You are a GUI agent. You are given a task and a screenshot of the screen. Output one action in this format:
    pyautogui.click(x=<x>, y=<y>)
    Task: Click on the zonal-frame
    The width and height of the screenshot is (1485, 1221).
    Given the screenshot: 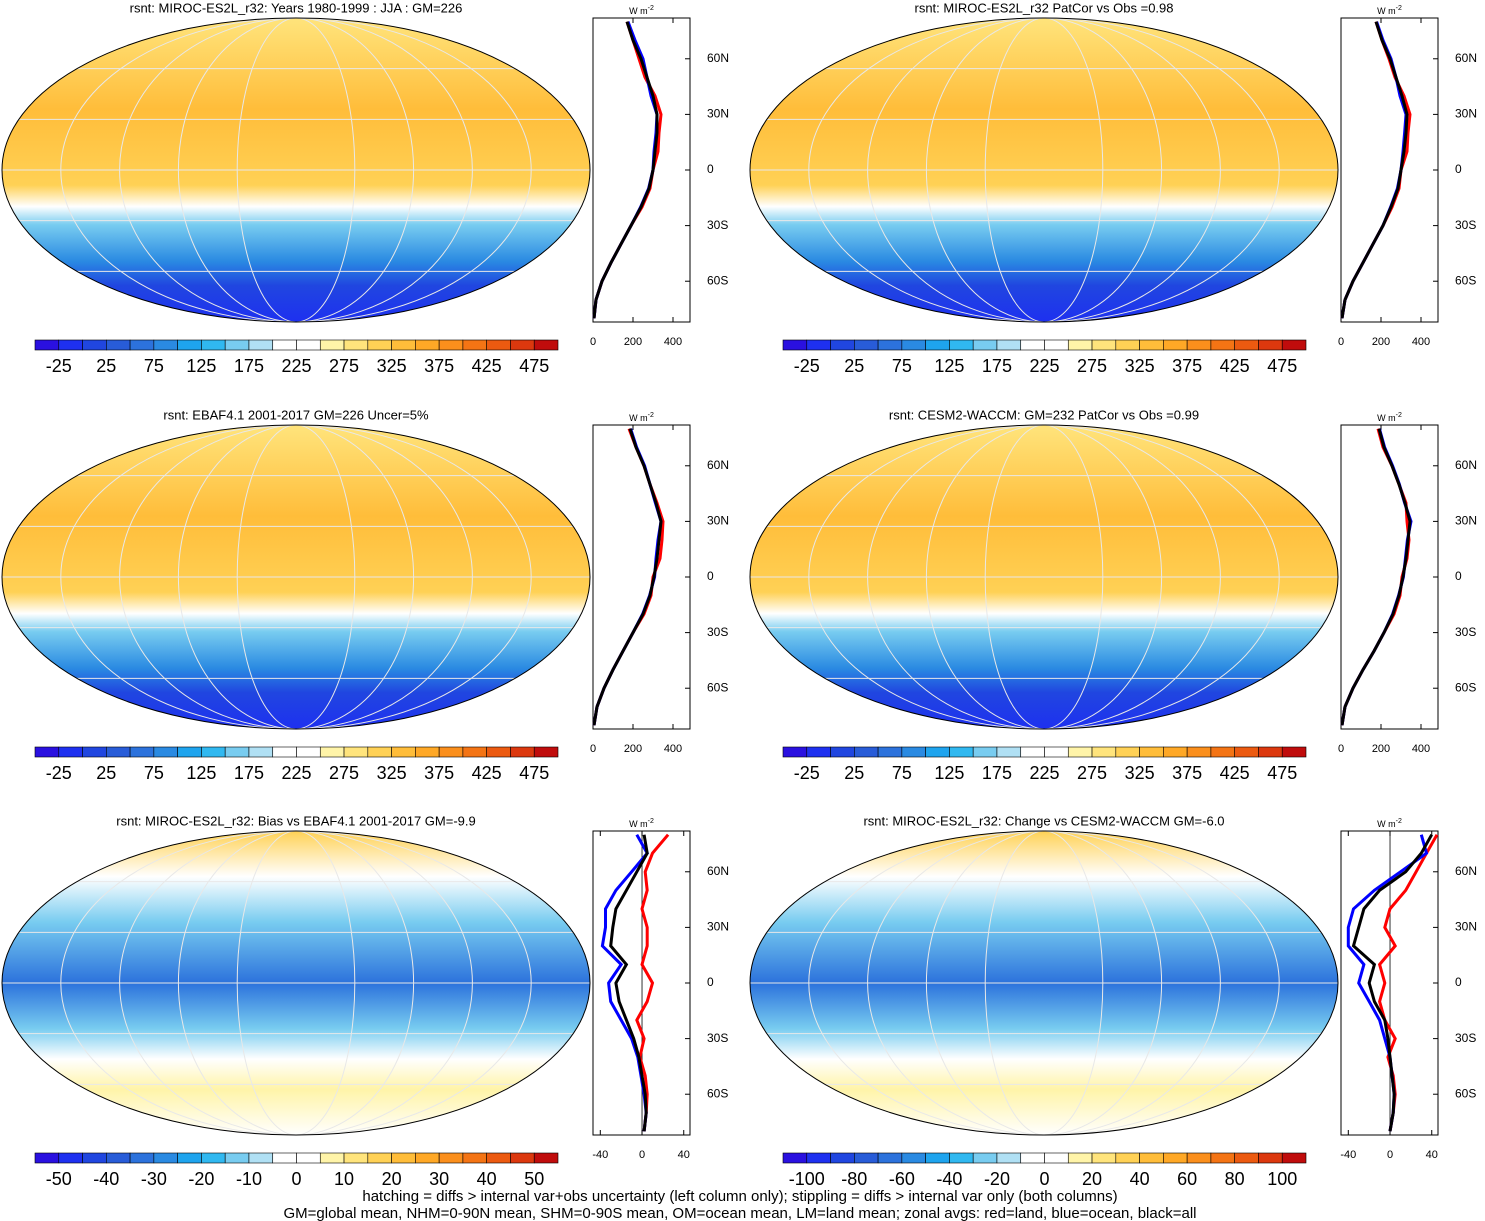 What is the action you would take?
    pyautogui.click(x=1389, y=983)
    